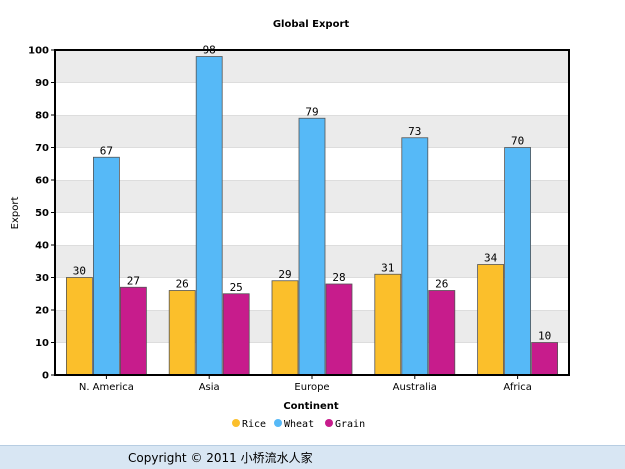 The width and height of the screenshot is (625, 469). What do you see at coordinates (311, 387) in the screenshot?
I see `x-tick-label: Europe` at bounding box center [311, 387].